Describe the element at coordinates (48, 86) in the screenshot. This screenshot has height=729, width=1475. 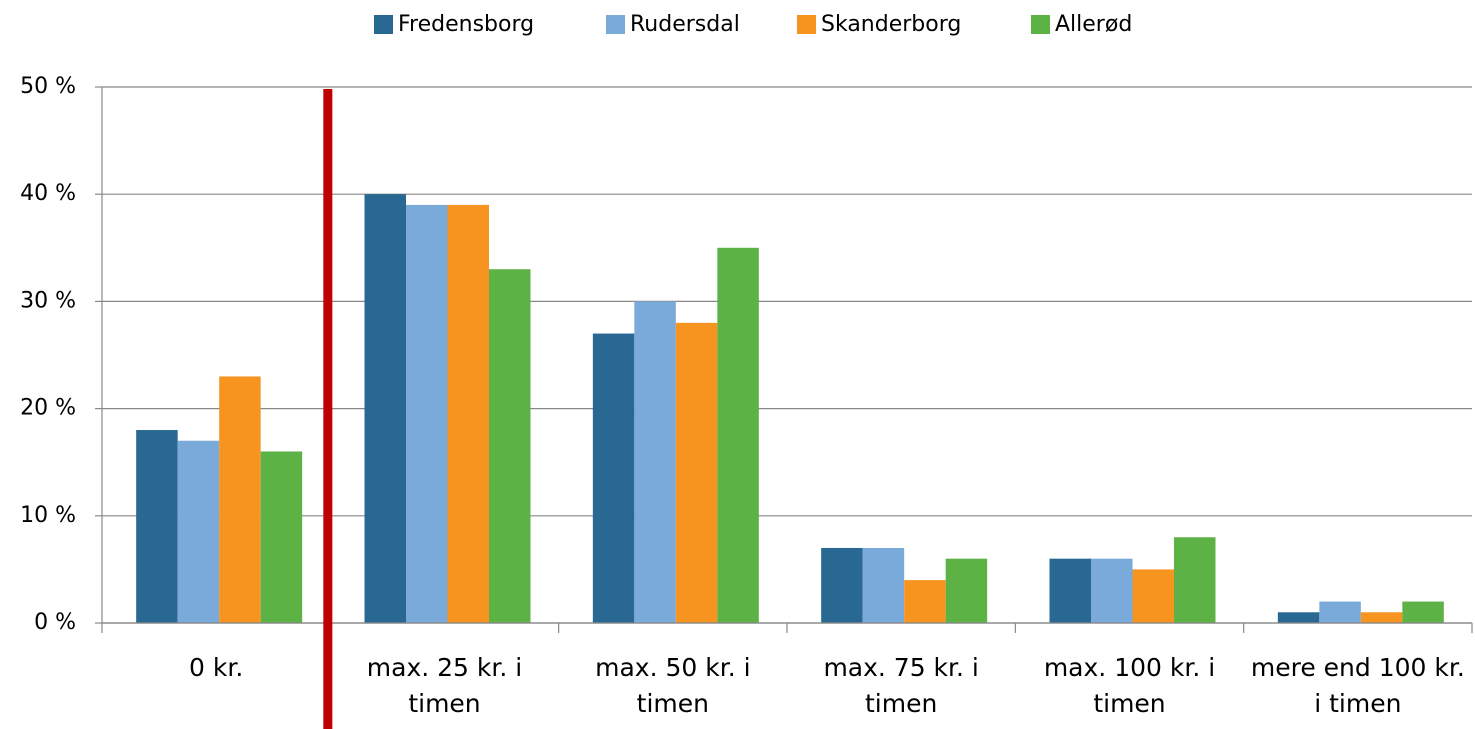
I see `y-tick-label: 50 %` at that location.